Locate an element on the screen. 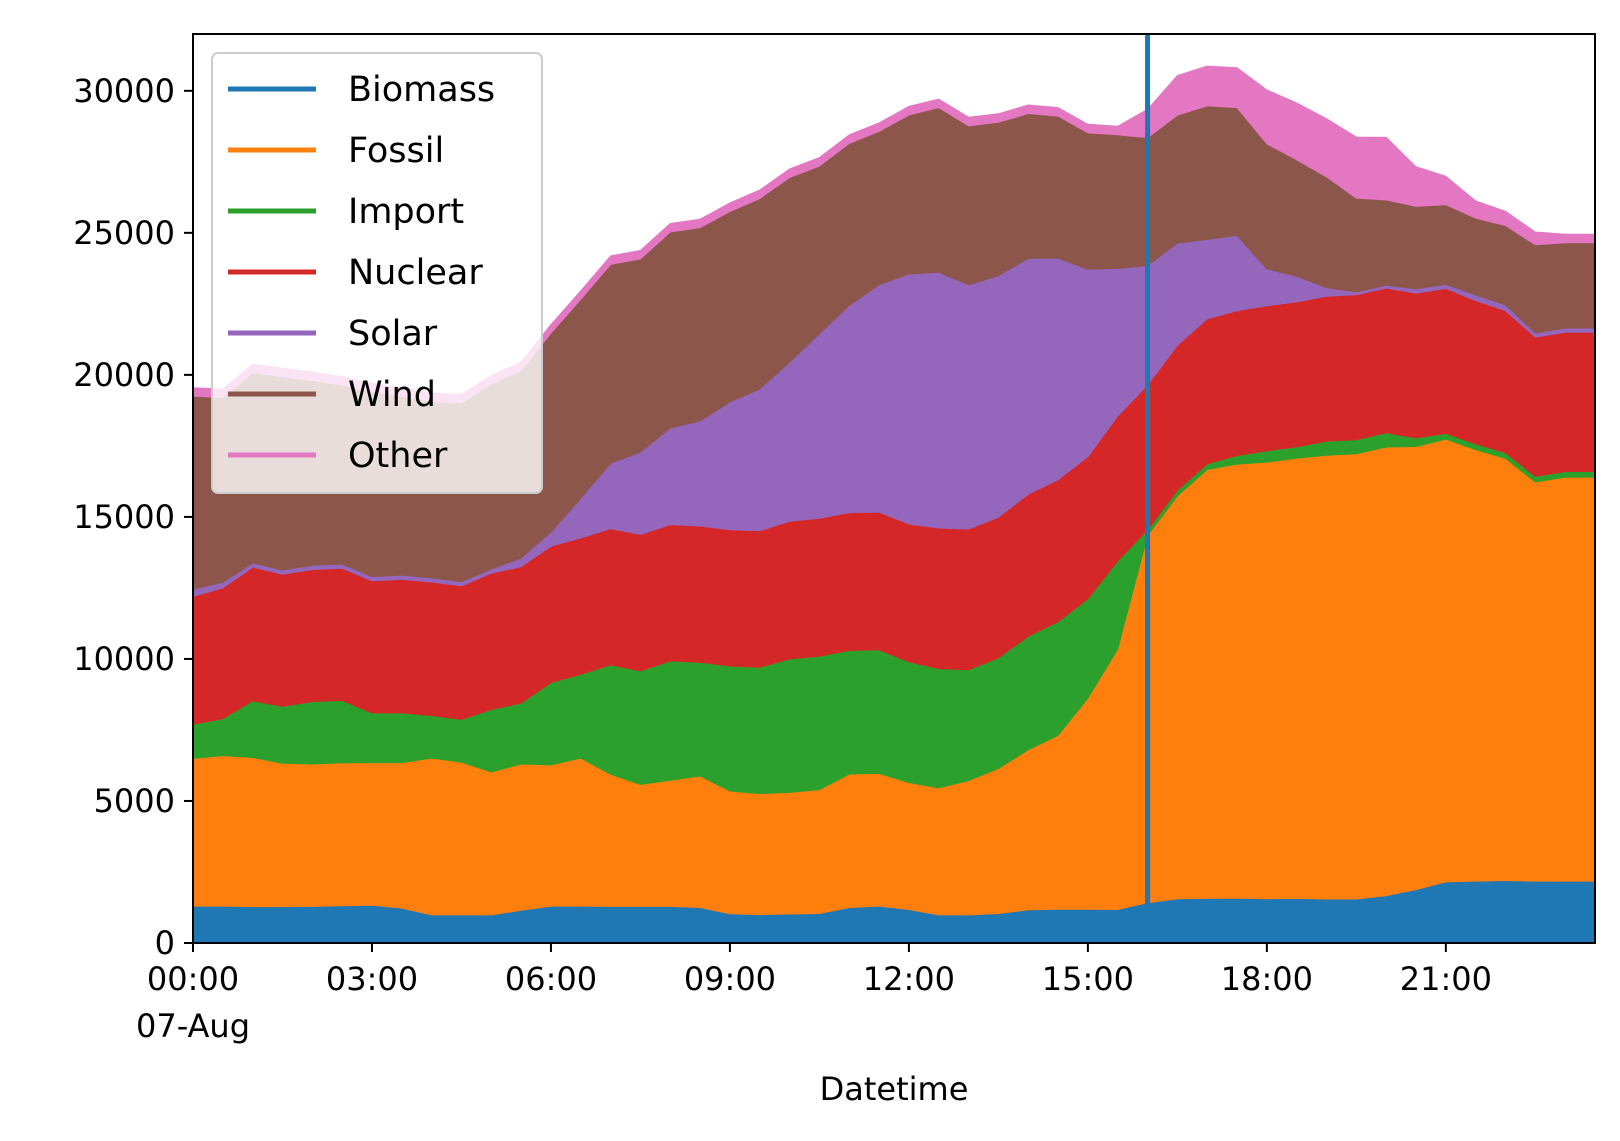  legend-label-biomass: Biomass is located at coordinates (421, 90).